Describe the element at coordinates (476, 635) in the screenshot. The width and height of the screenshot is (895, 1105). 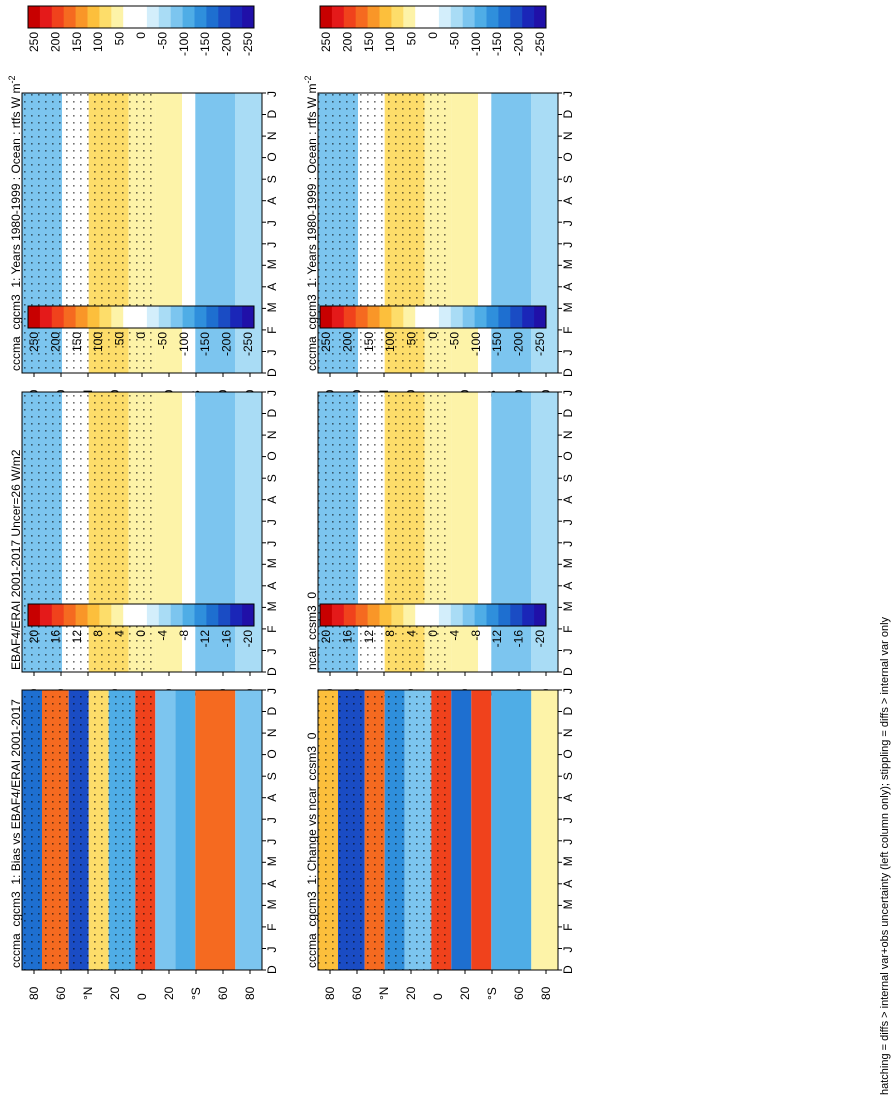
I see `colorbar-label: -8` at that location.